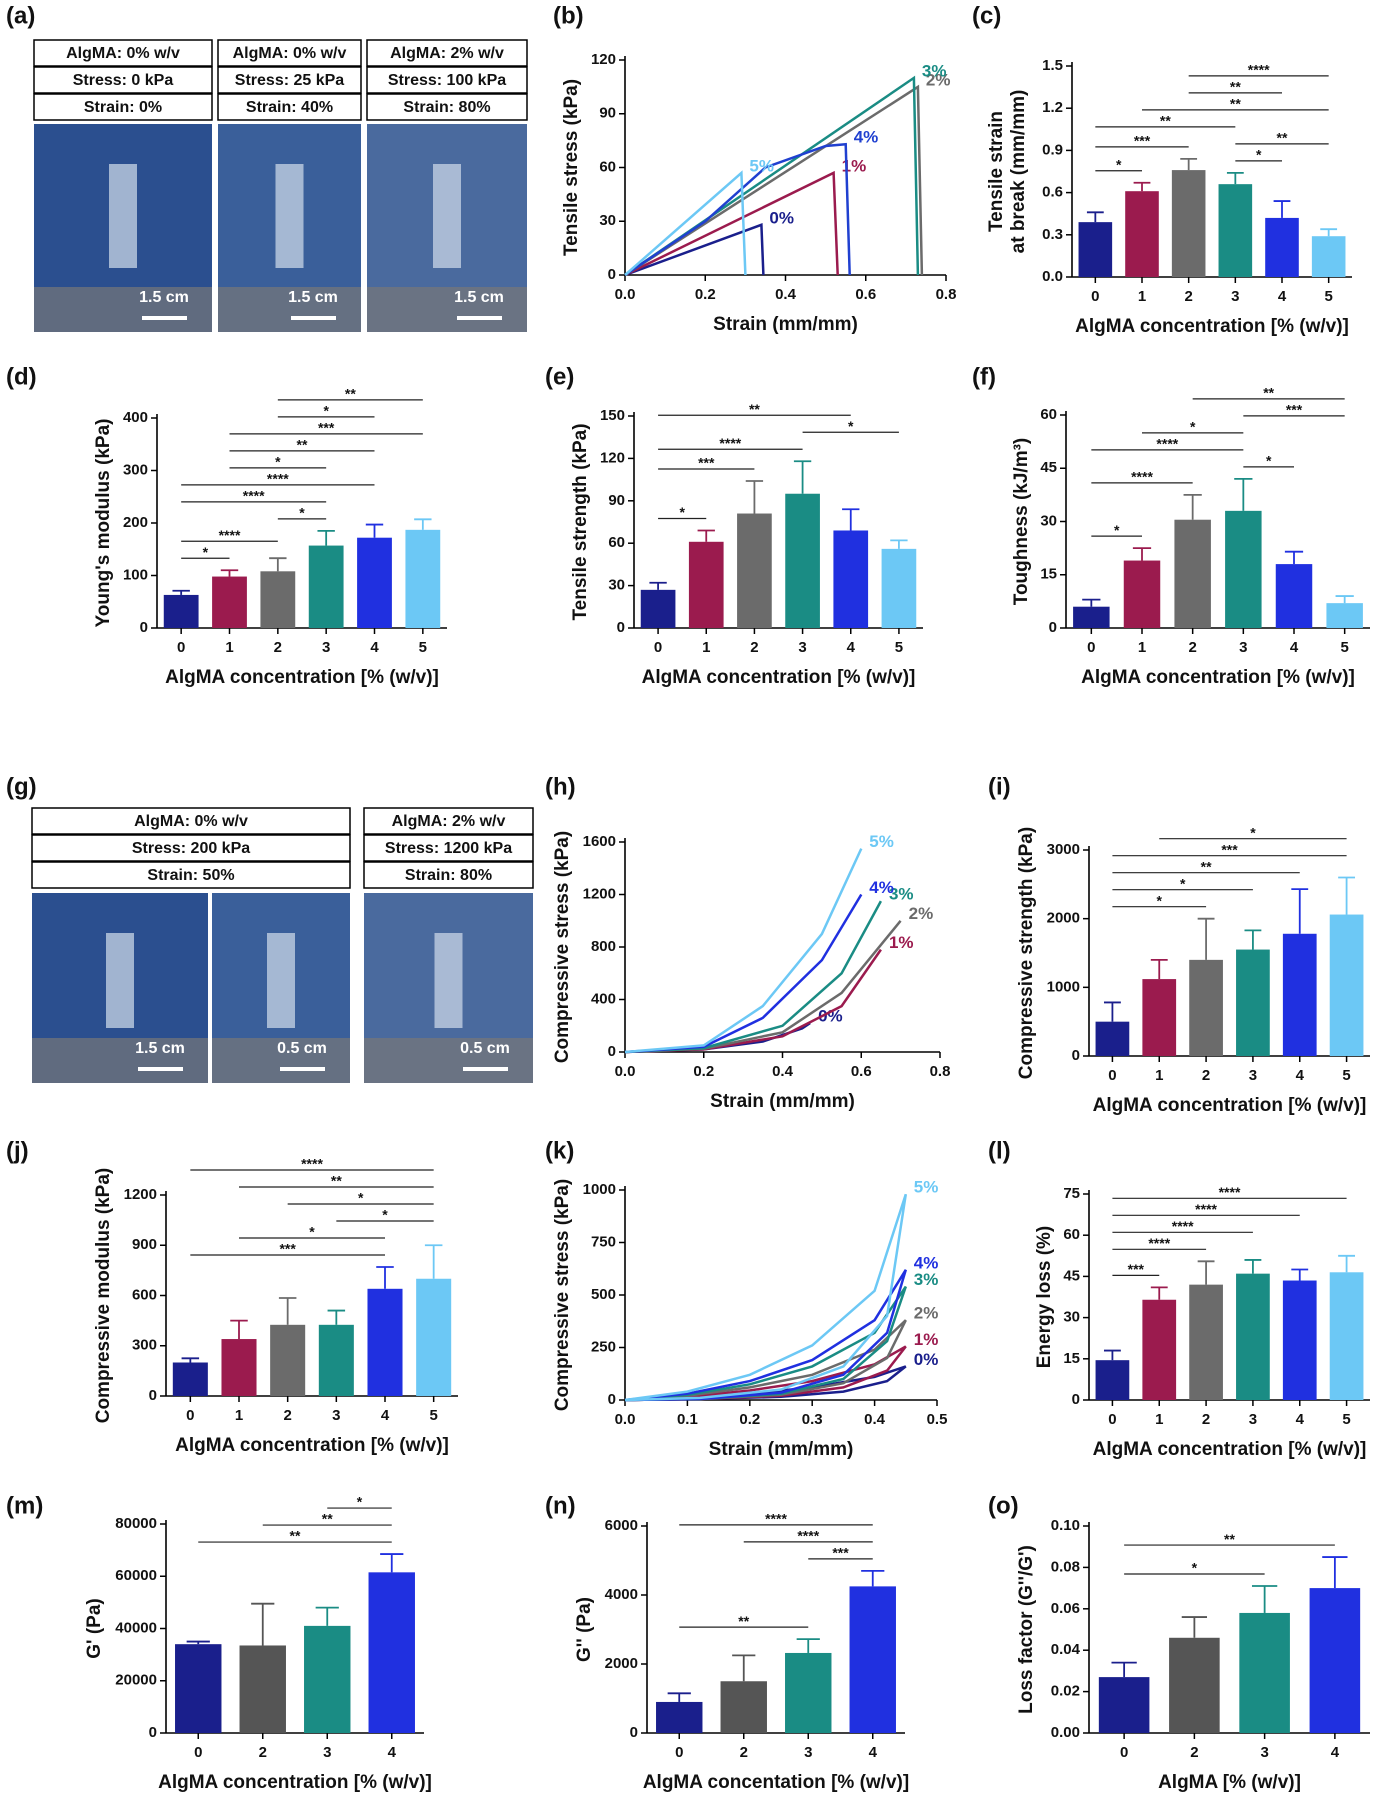  What do you see at coordinates (812, 1419) in the screenshot?
I see `x-tick-label: 0.3` at bounding box center [812, 1419].